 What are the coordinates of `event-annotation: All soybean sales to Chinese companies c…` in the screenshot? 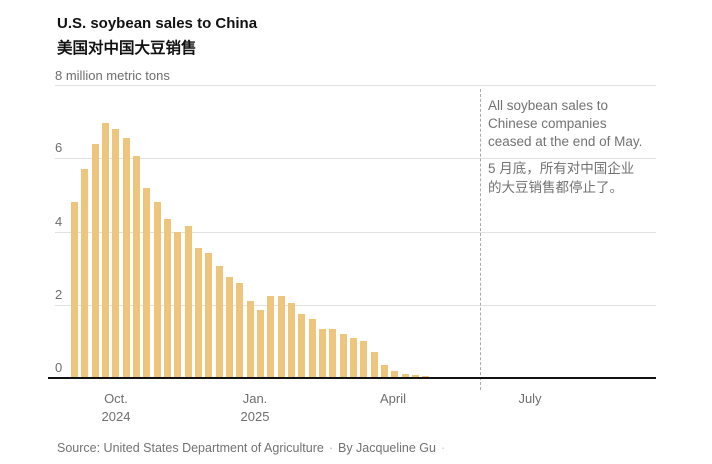 It's located at (573, 147).